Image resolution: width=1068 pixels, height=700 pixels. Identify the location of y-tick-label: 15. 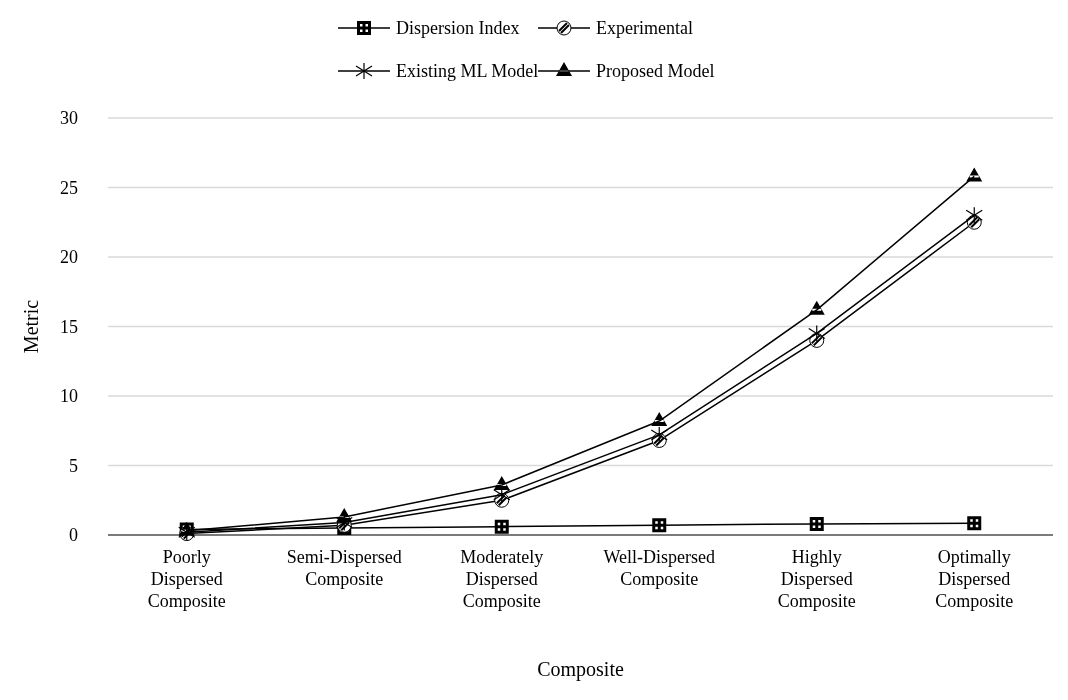
(69, 326).